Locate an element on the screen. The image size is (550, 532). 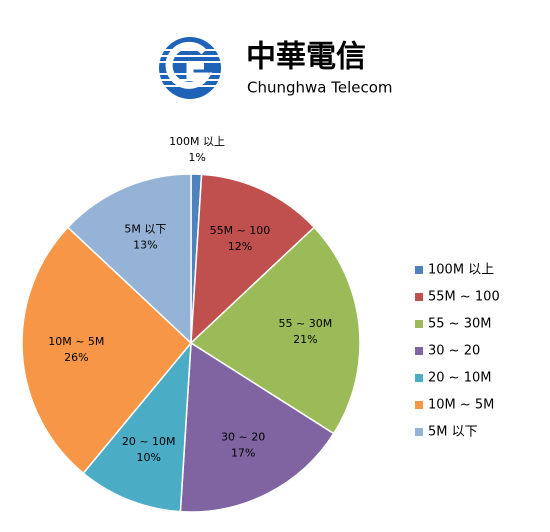
legend-label: 100M 以上 is located at coordinates (461, 270).